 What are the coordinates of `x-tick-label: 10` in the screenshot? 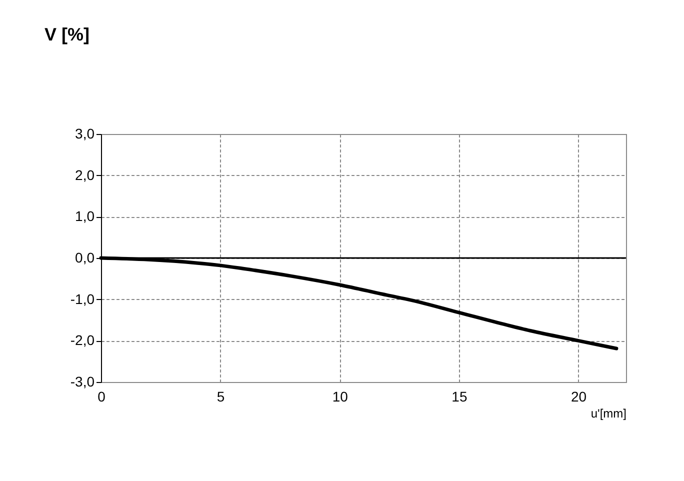 It's located at (340, 396).